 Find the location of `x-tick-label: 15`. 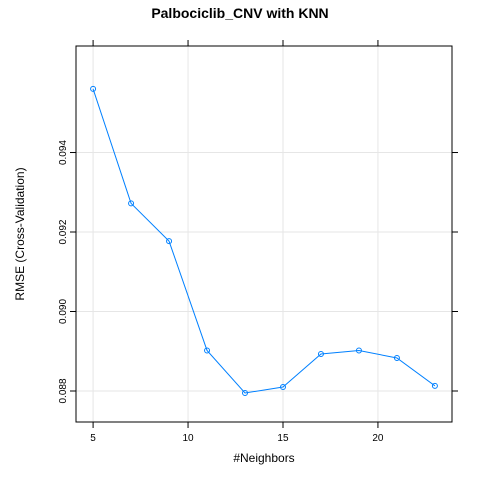

x-tick-label: 15 is located at coordinates (283, 438).